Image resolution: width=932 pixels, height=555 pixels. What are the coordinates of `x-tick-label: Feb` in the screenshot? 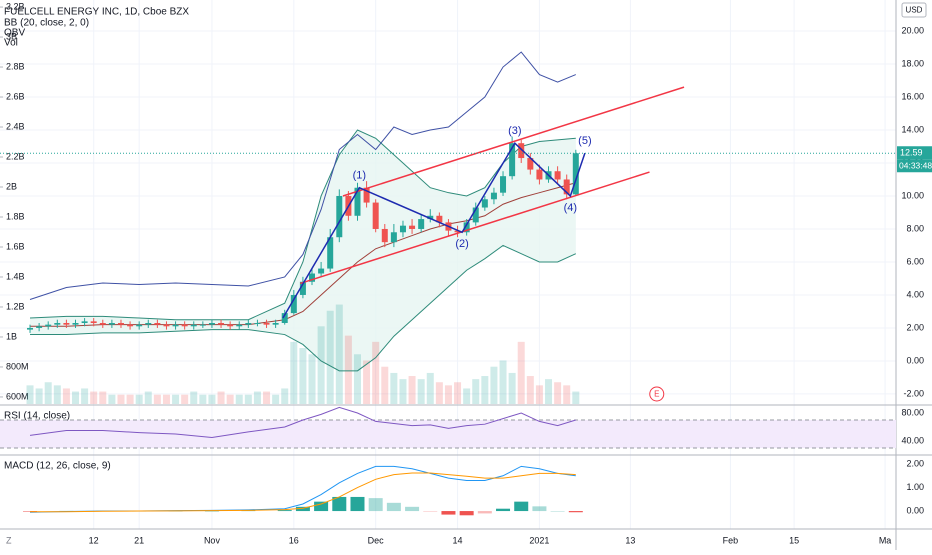 It's located at (731, 540).